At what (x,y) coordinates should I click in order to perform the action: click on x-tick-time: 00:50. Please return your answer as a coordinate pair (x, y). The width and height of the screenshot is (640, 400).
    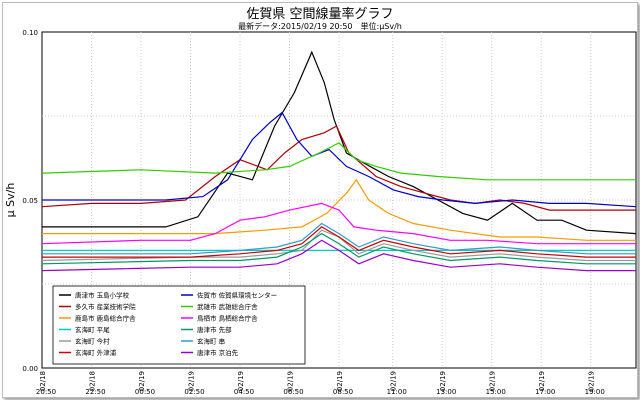
    Looking at the image, I should click on (145, 392).